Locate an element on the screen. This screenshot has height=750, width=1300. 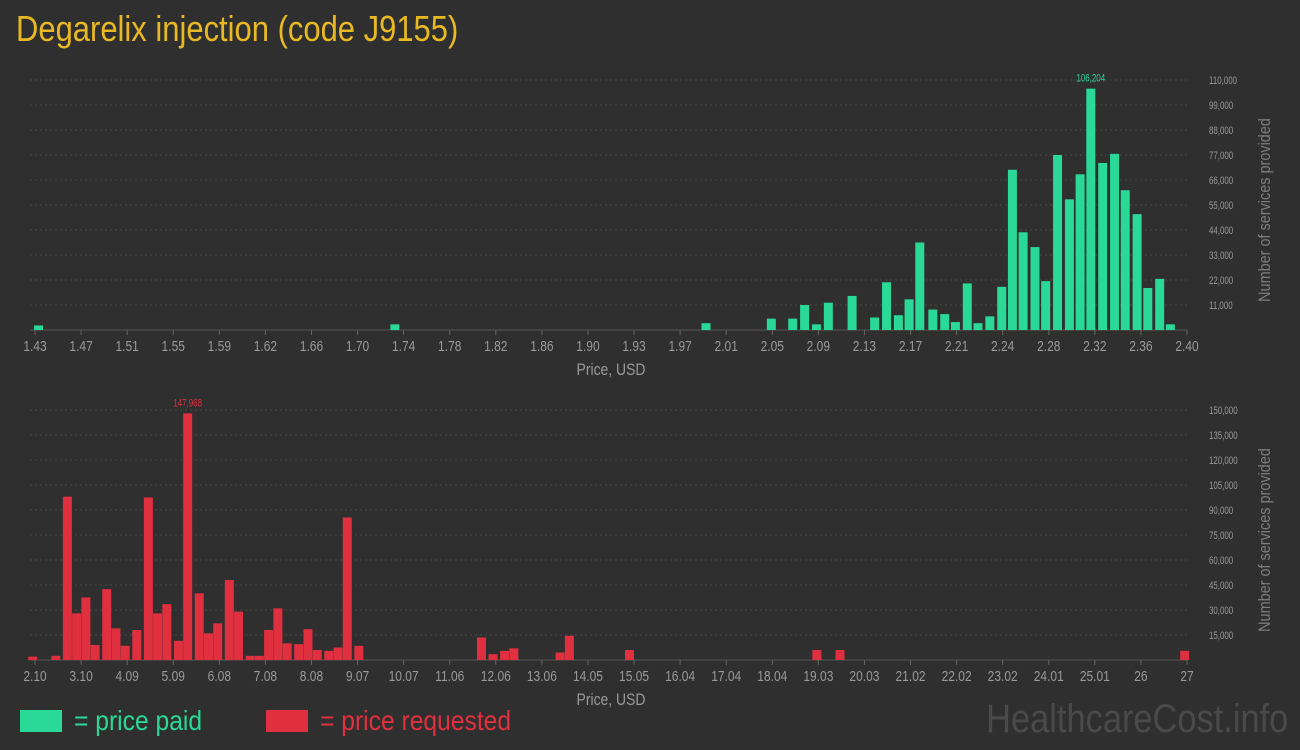
x-tick-label: 24.01 is located at coordinates (1049, 676).